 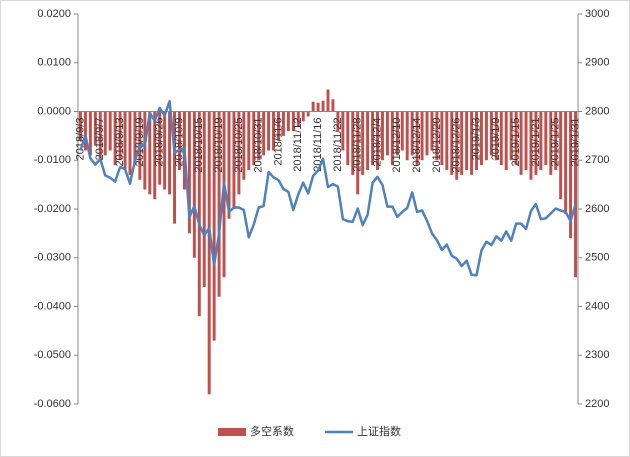 What do you see at coordinates (575, 142) in the screenshot?
I see `x-tick-label: 2019/1/31` at bounding box center [575, 142].